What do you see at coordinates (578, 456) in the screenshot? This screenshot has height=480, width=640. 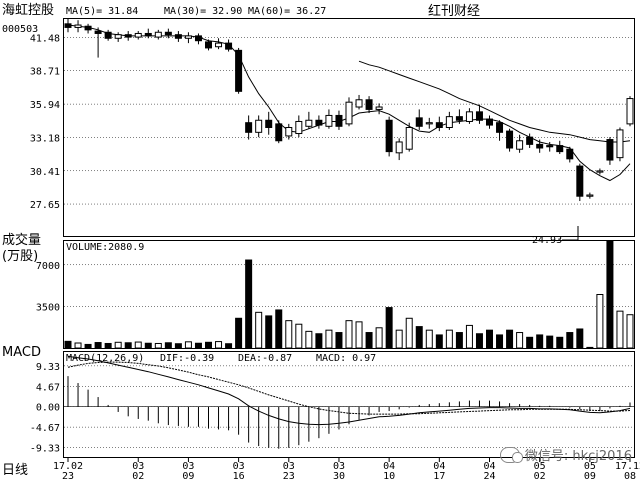 I see `watermark-text: 微信号: hkcj2016` at bounding box center [578, 456].